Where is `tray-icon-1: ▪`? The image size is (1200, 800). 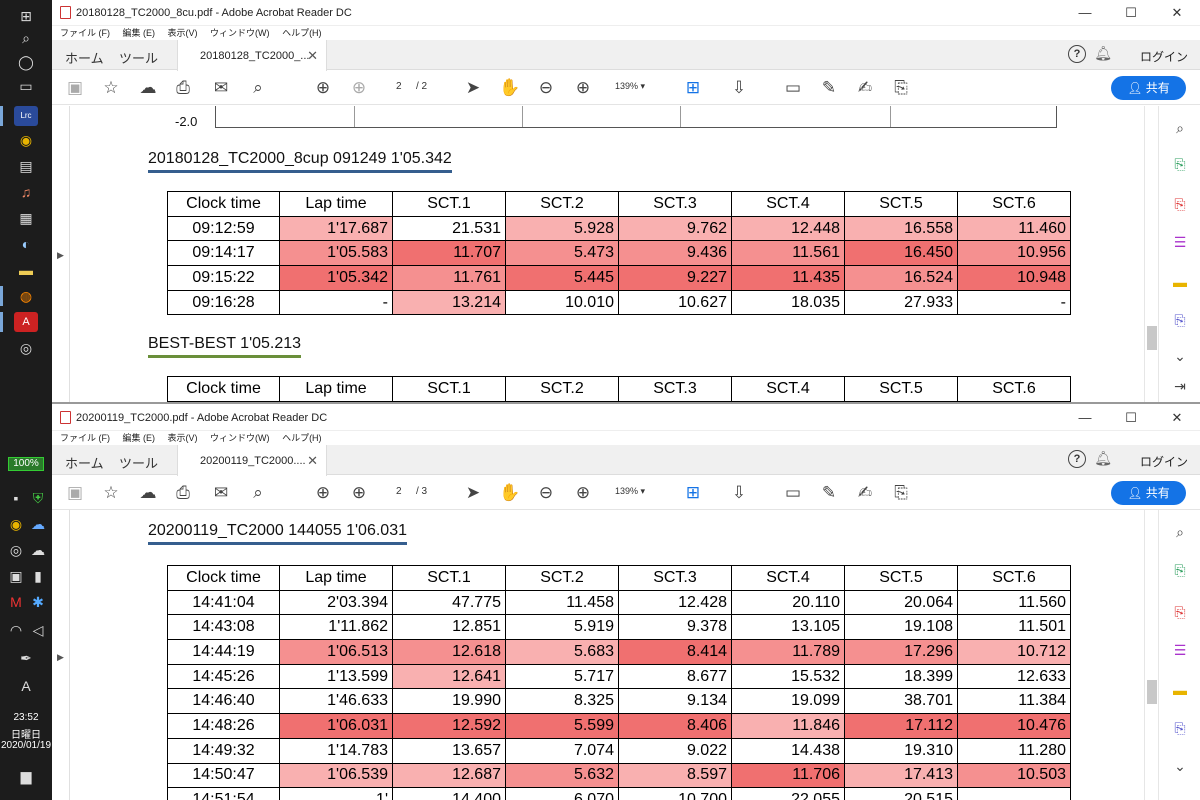 tray-icon-1: ▪ is located at coordinates (16, 498).